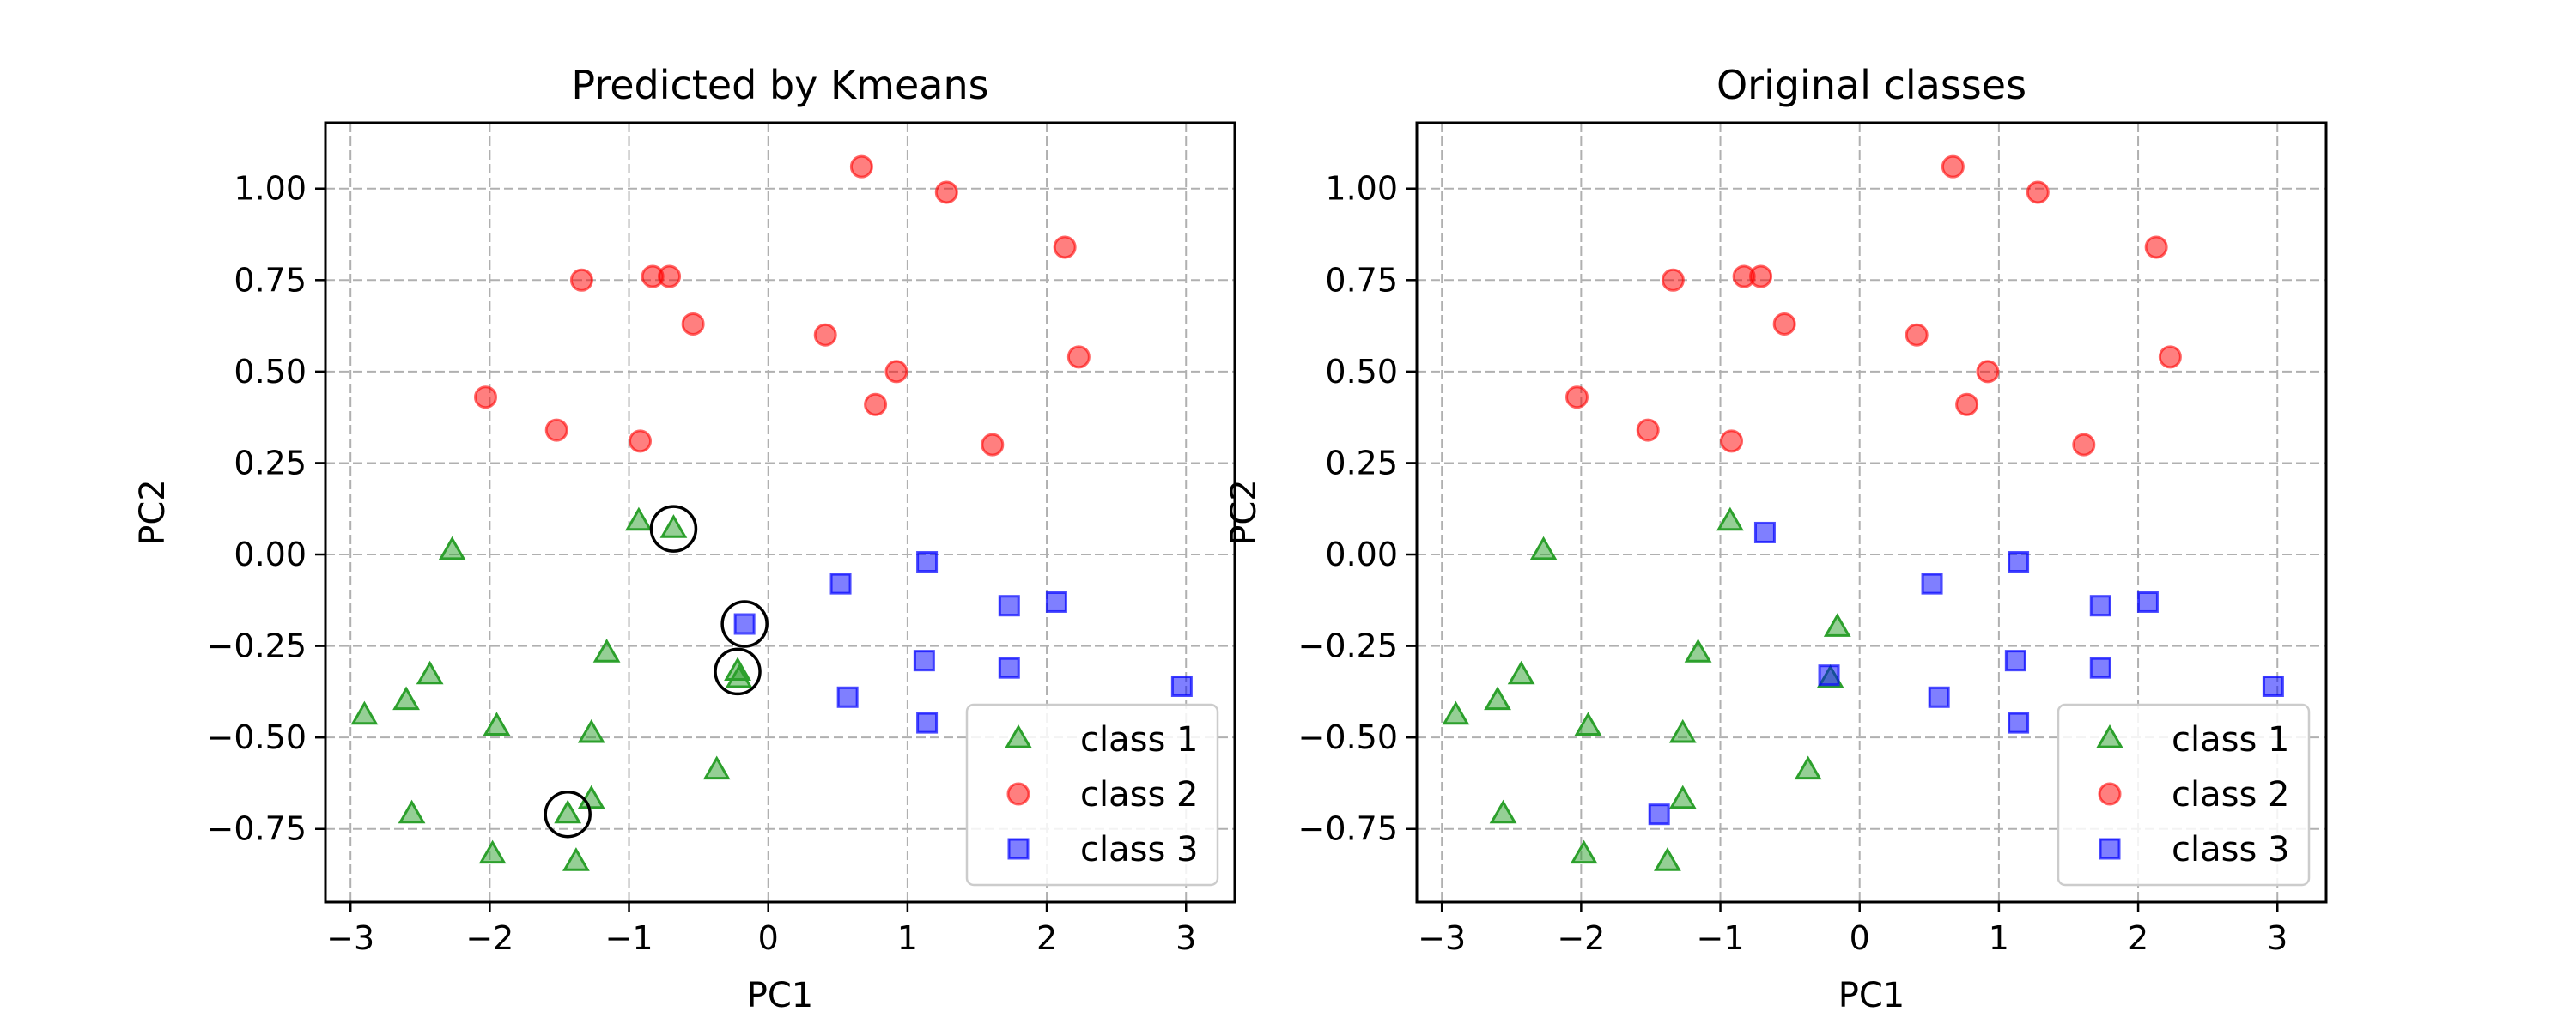 The height and width of the screenshot is (1030, 2576). What do you see at coordinates (1871, 85) in the screenshot?
I see `chart-title: Original classes` at bounding box center [1871, 85].